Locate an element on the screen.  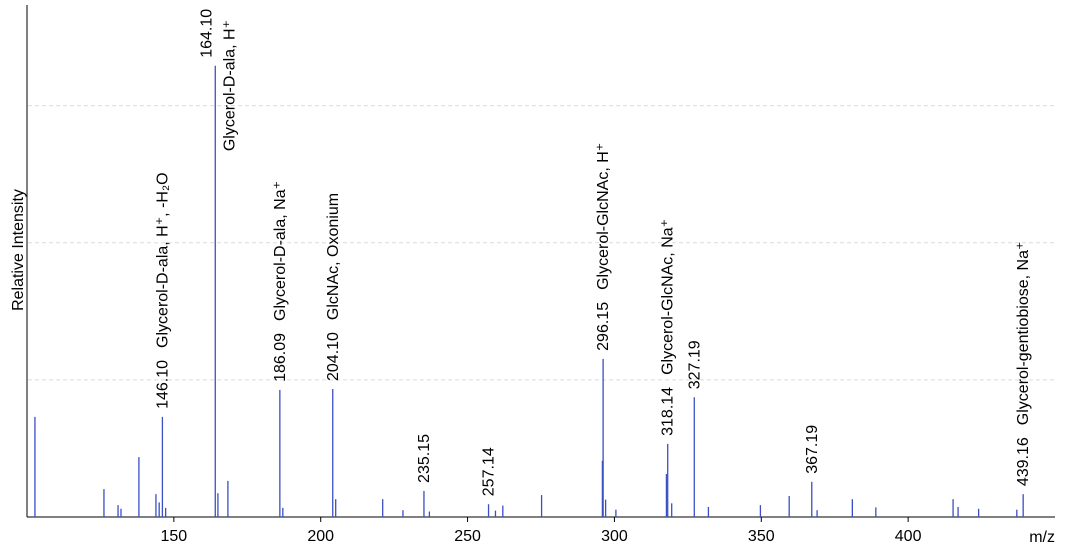
peak-annotation: Glycerol-GlcNAc, H⁺ is located at coordinates (603, 216).